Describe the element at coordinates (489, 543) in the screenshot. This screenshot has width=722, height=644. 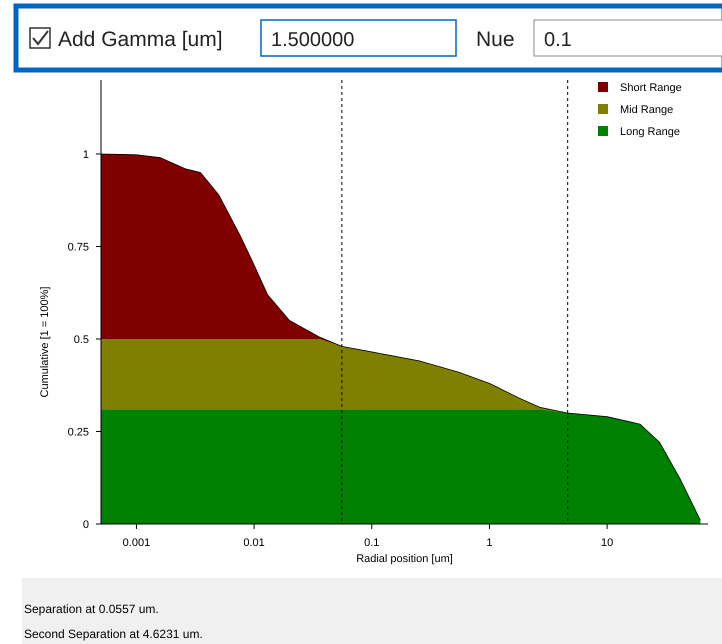
I see `x-tick-label: 1` at that location.